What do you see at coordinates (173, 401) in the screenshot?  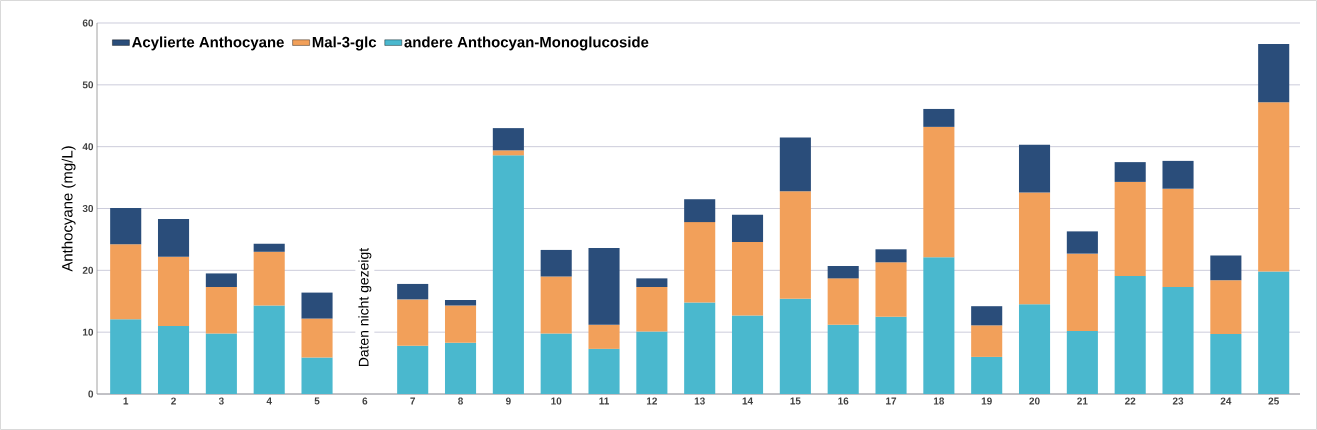 I see `x-tick-label: 2` at bounding box center [173, 401].